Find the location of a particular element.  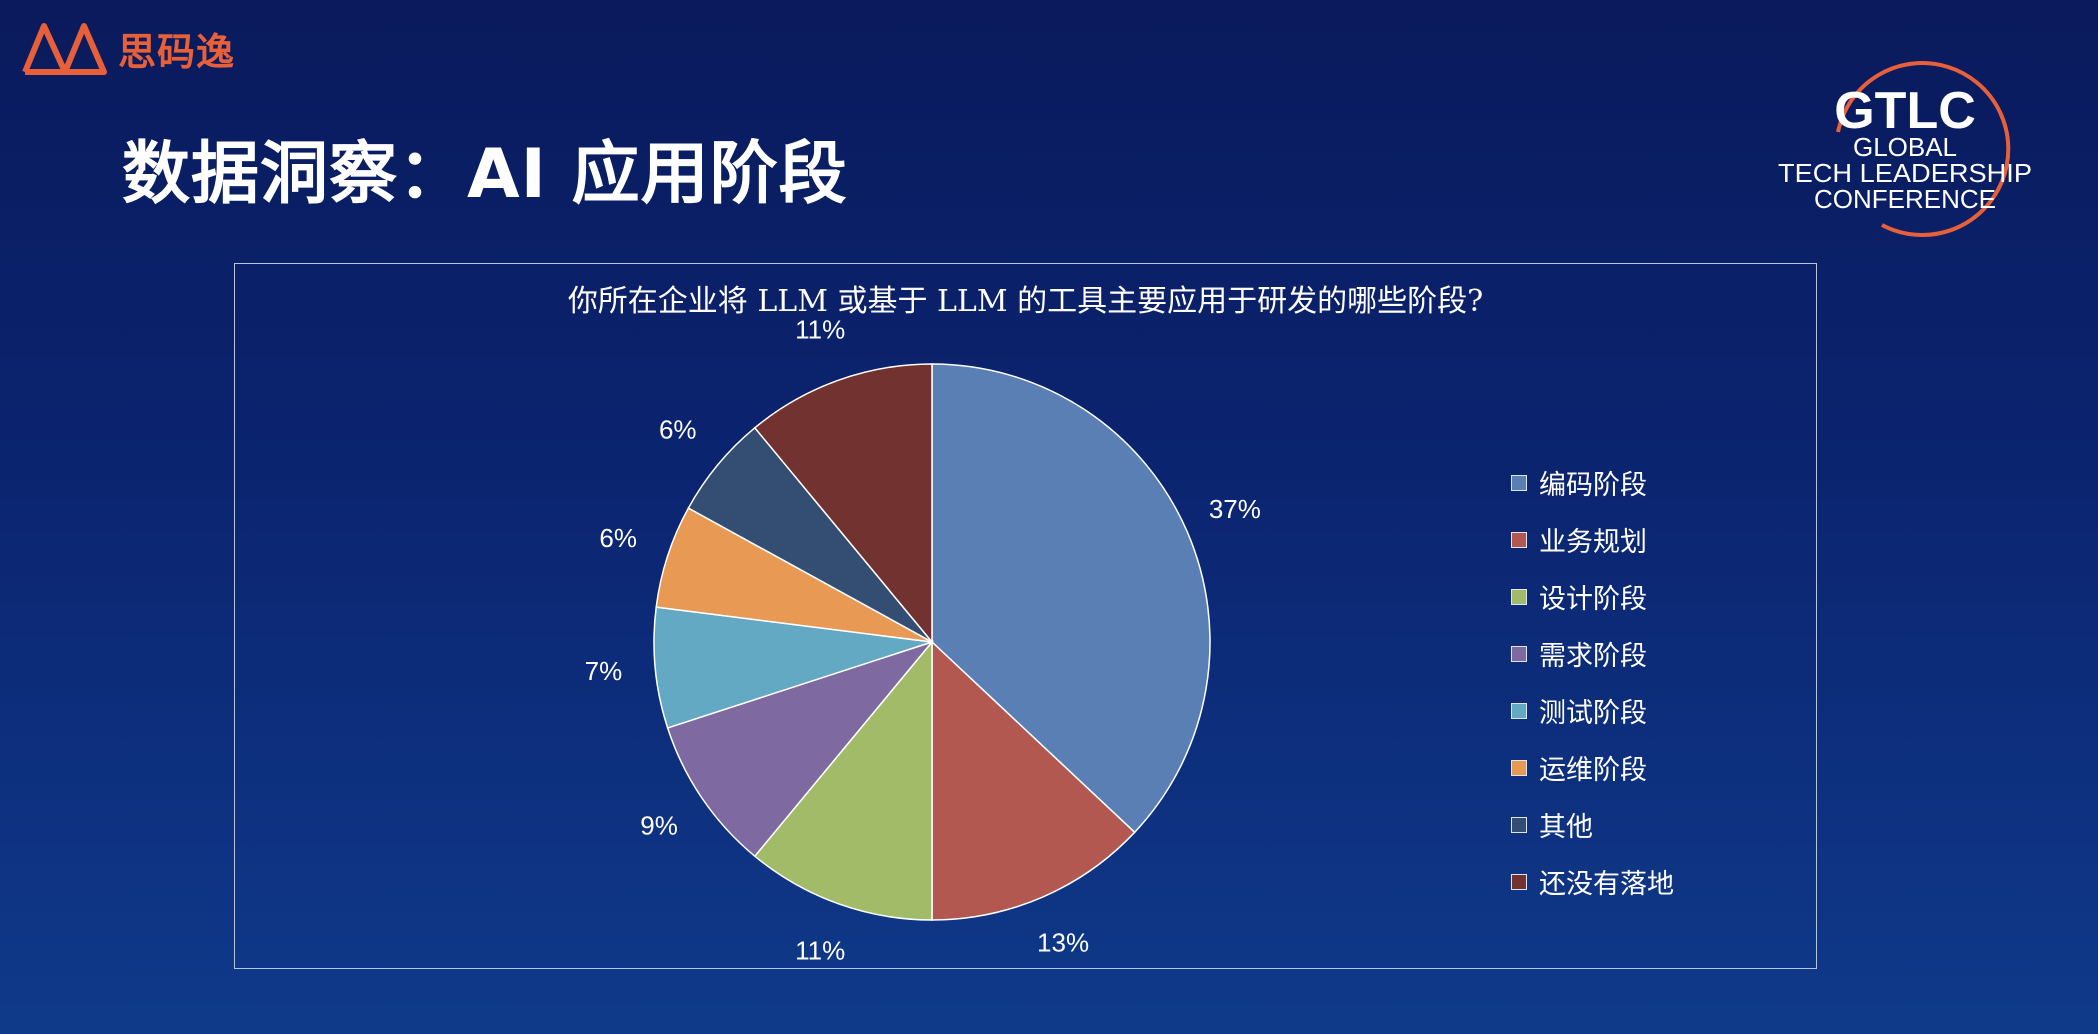

legend-item-2: 设计阶段 is located at coordinates (1592, 596).